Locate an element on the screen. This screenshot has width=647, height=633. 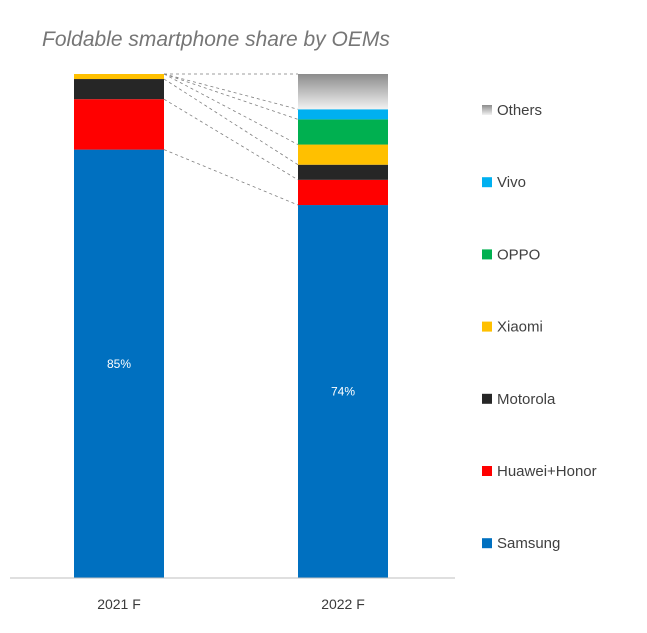
connector-line-oppo is located at coordinates (231, 96).